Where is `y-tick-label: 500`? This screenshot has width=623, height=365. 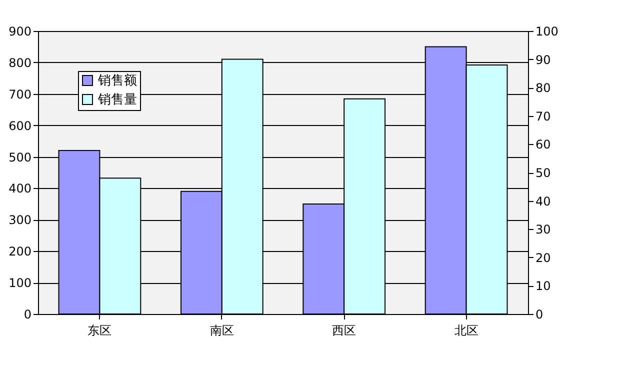 y-tick-label: 500 is located at coordinates (20, 157).